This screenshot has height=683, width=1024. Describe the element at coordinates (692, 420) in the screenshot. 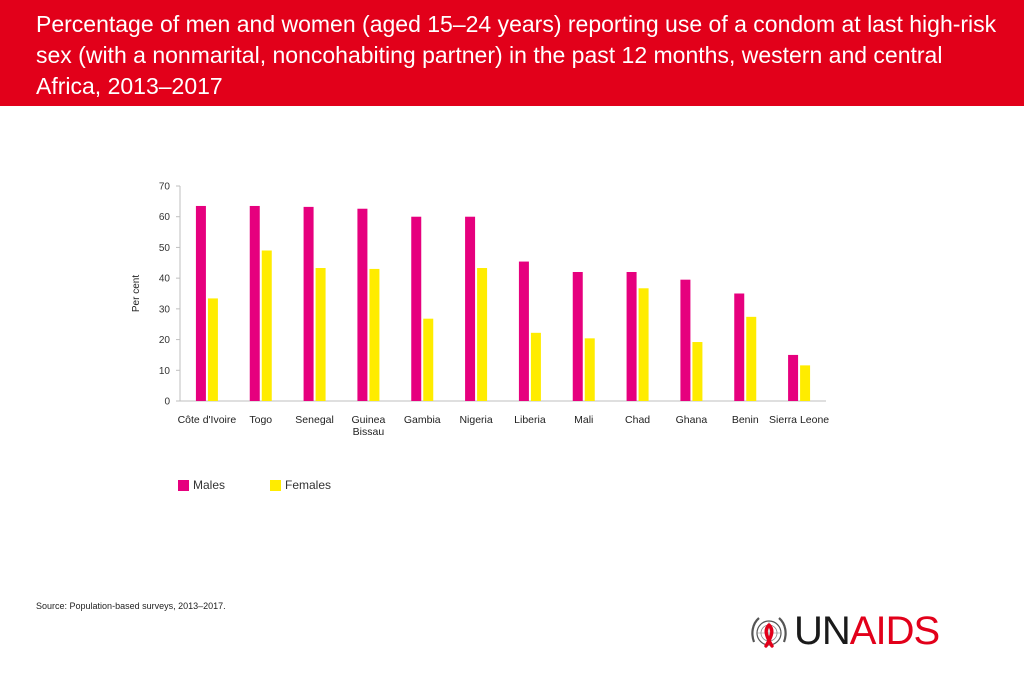

I see `x-category-label: Ghana` at that location.